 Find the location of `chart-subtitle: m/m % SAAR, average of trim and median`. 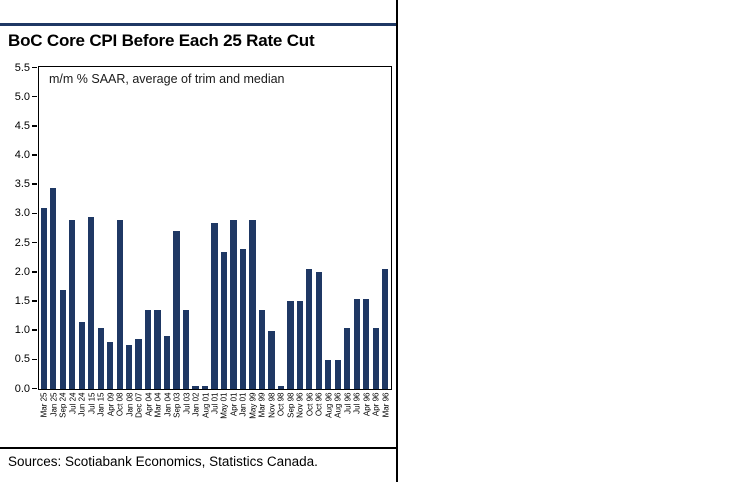

chart-subtitle: m/m % SAAR, average of trim and median is located at coordinates (167, 79).